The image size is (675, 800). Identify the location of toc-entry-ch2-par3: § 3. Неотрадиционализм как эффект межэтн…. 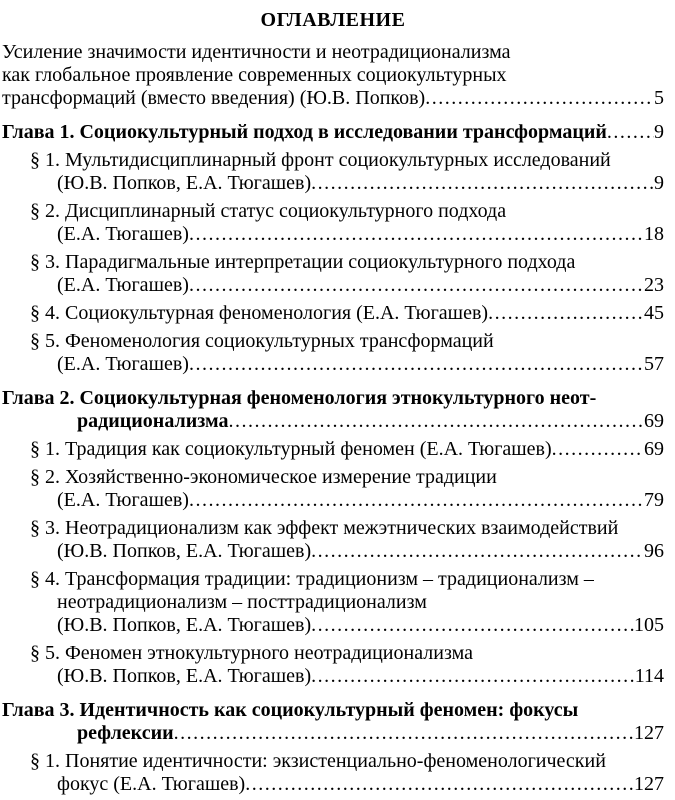
(333, 540).